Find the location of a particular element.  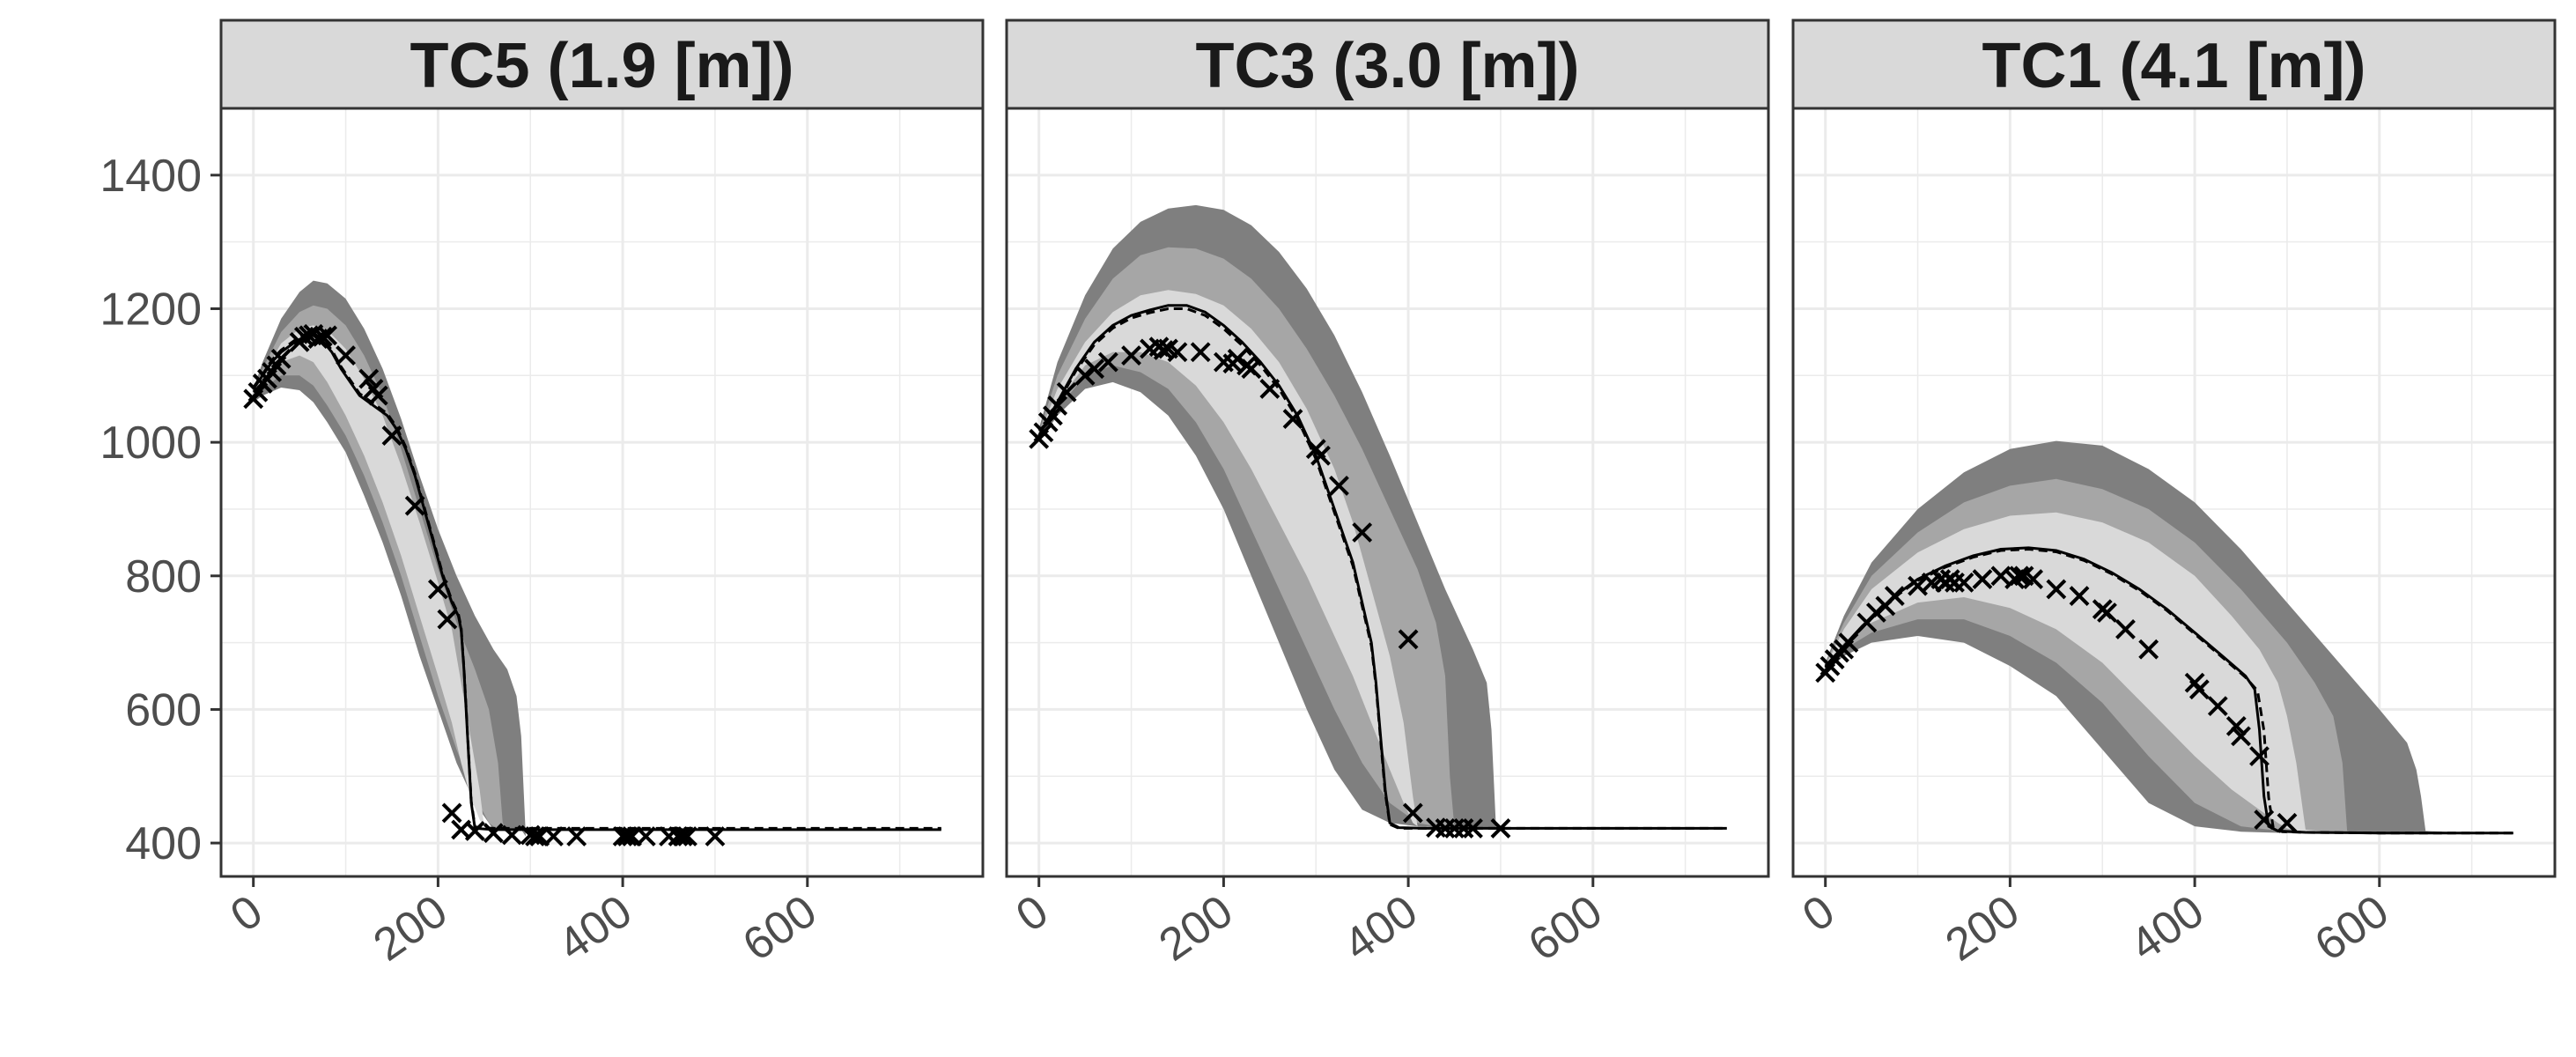

y-tick-label: 1200 is located at coordinates (151, 309).